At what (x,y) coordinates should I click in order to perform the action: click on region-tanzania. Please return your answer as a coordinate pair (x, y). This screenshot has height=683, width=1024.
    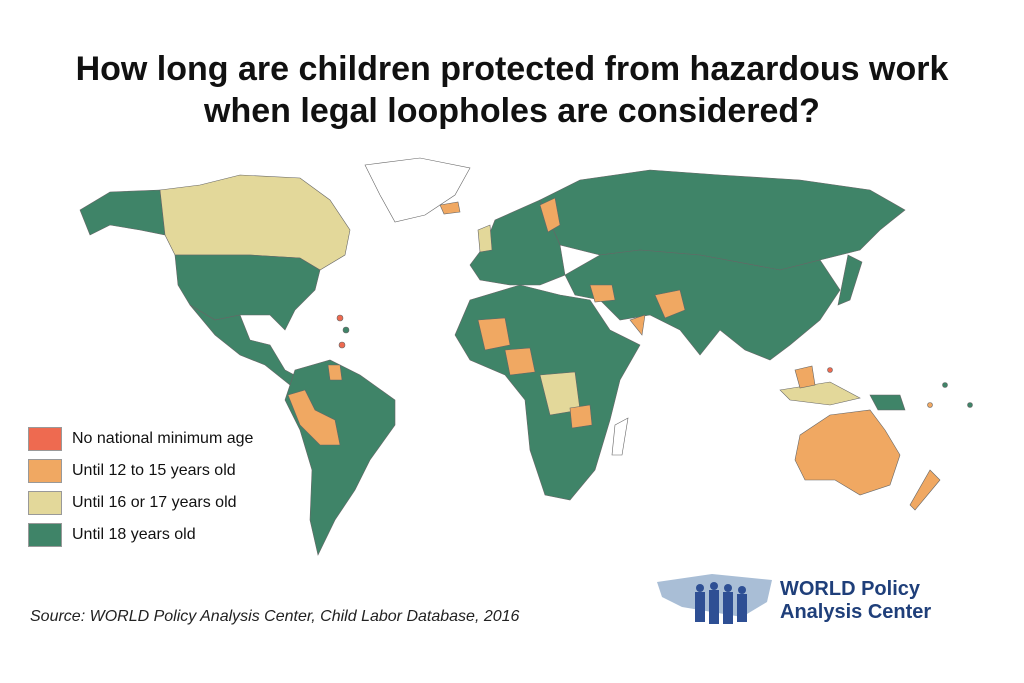
    Looking at the image, I should click on (581, 416).